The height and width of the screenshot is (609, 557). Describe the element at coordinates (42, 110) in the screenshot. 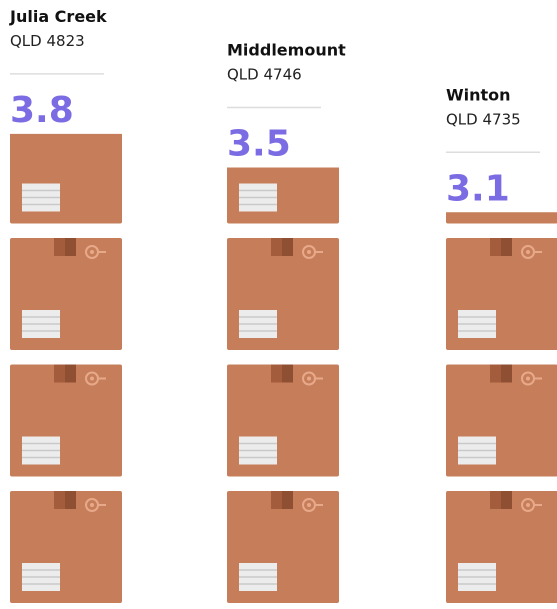

I see `value-label: 3.8` at that location.